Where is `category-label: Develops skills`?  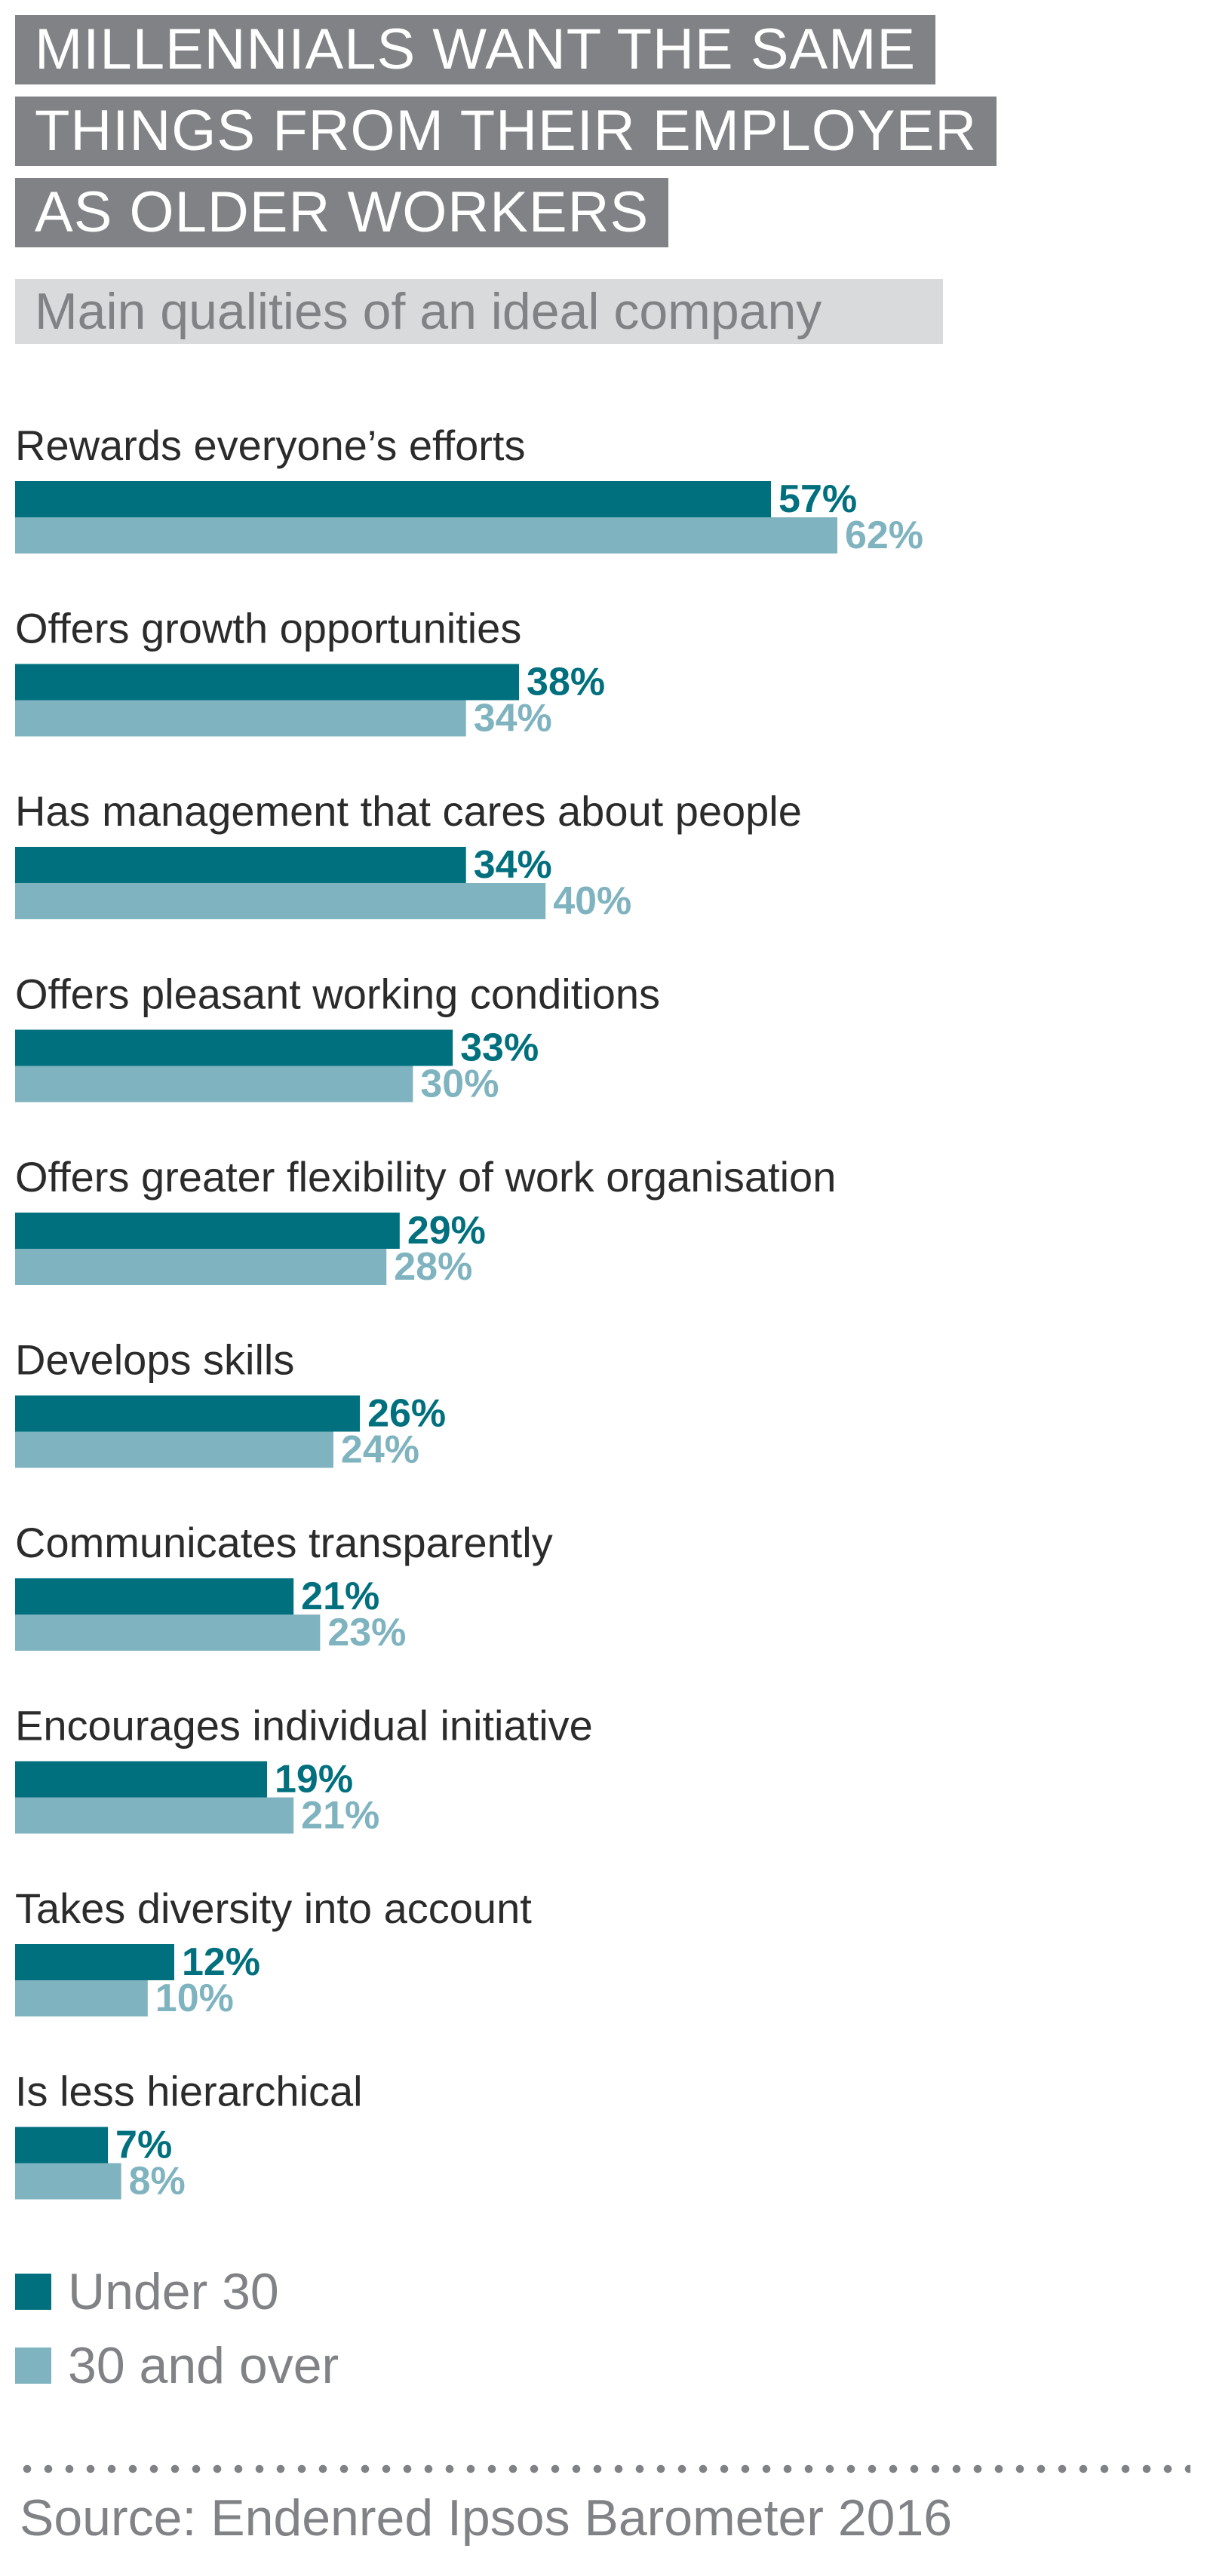 category-label: Develops skills is located at coordinates (154, 1360).